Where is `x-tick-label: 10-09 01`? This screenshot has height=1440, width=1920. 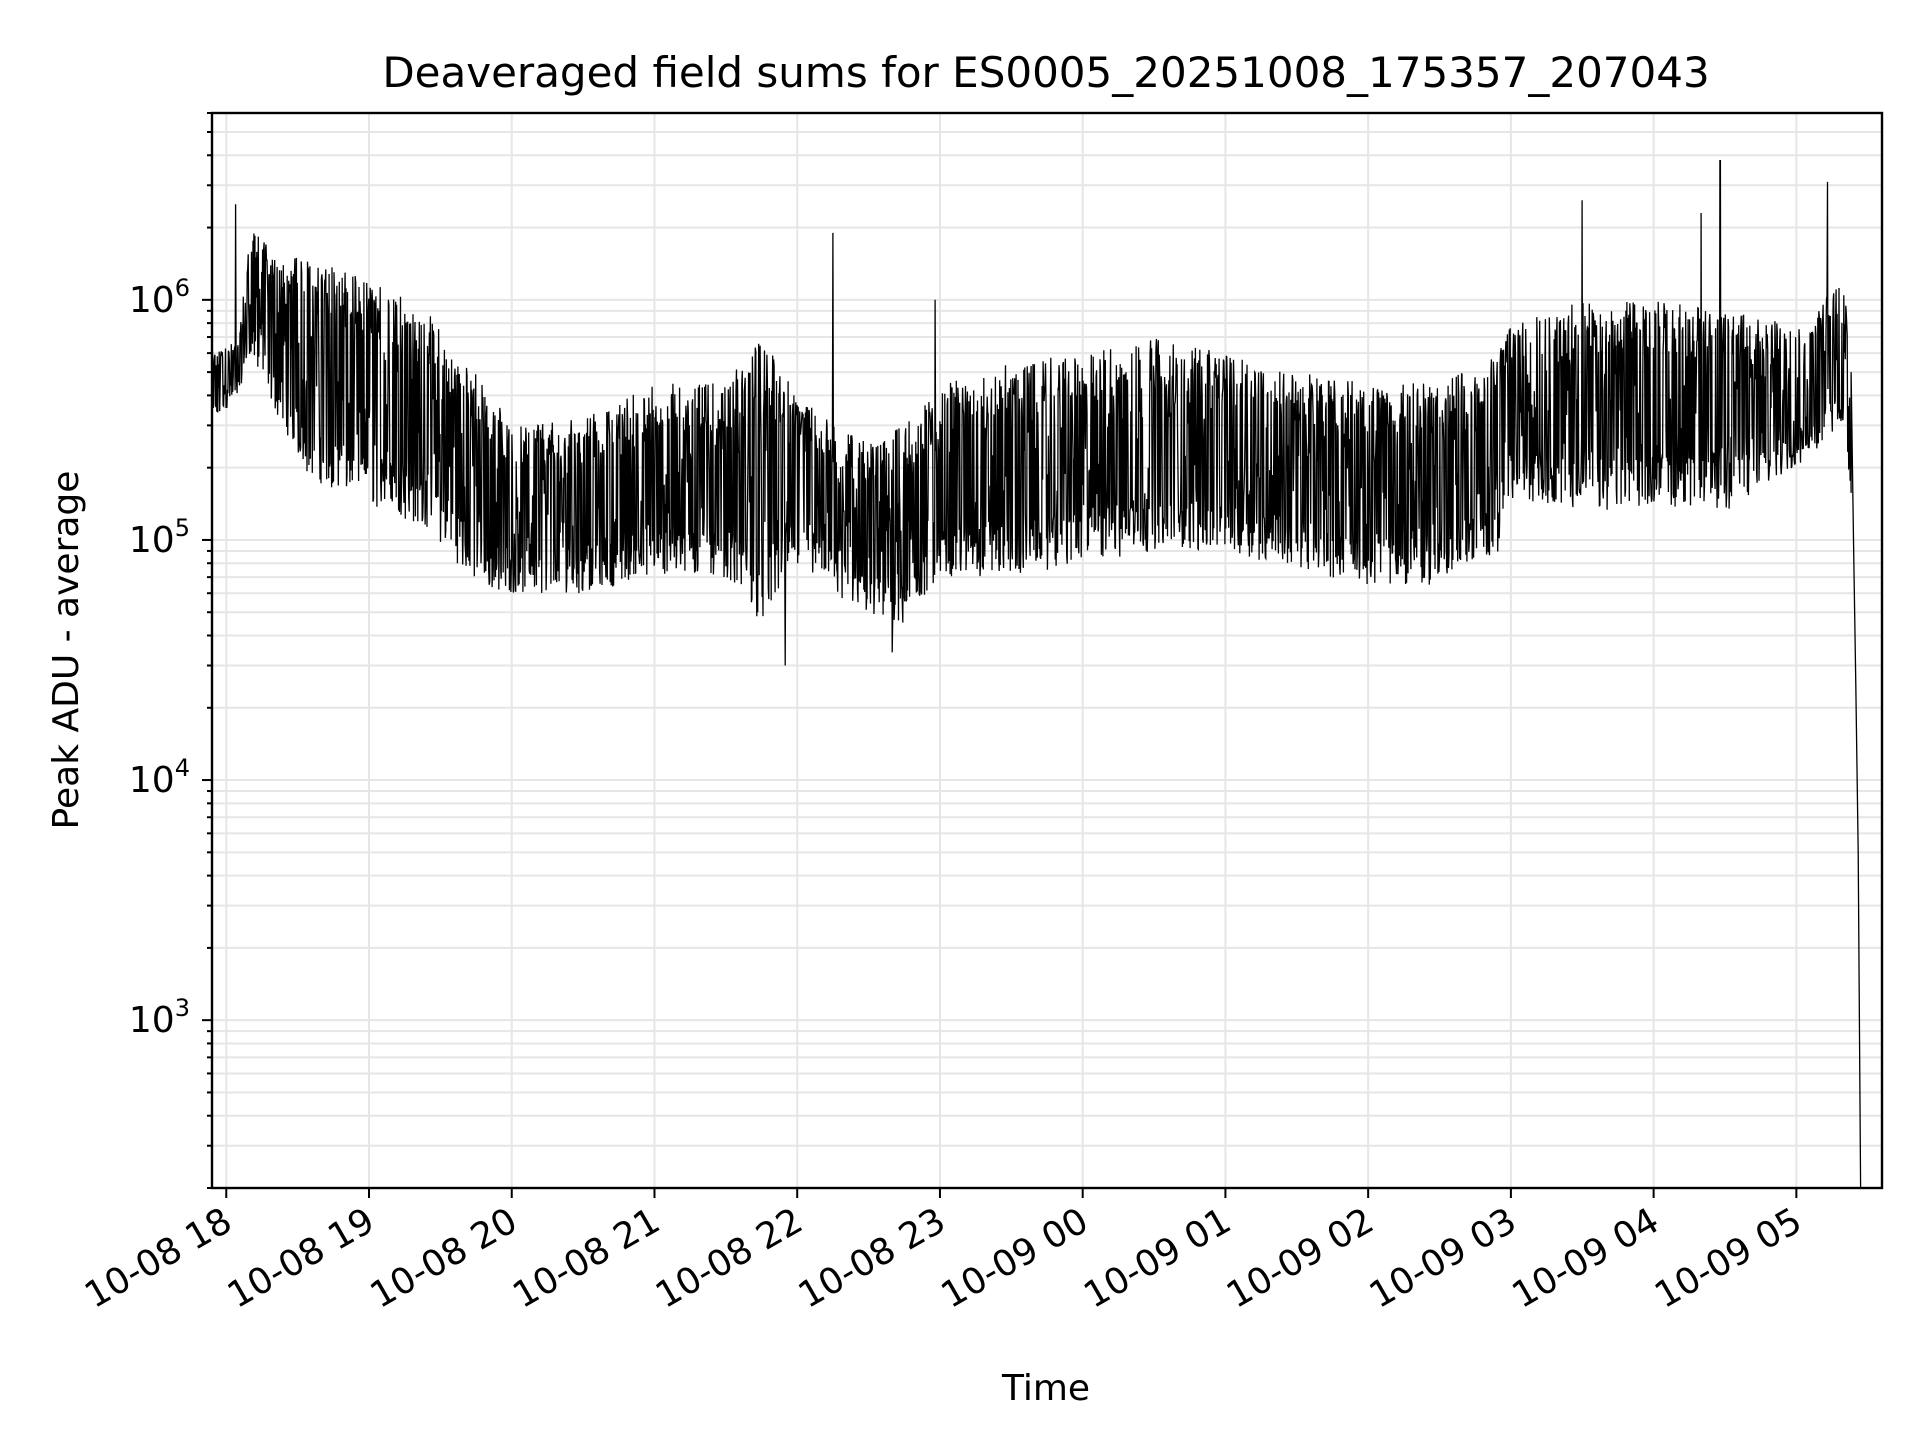 x-tick-label: 10-09 01 is located at coordinates (1157, 1258).